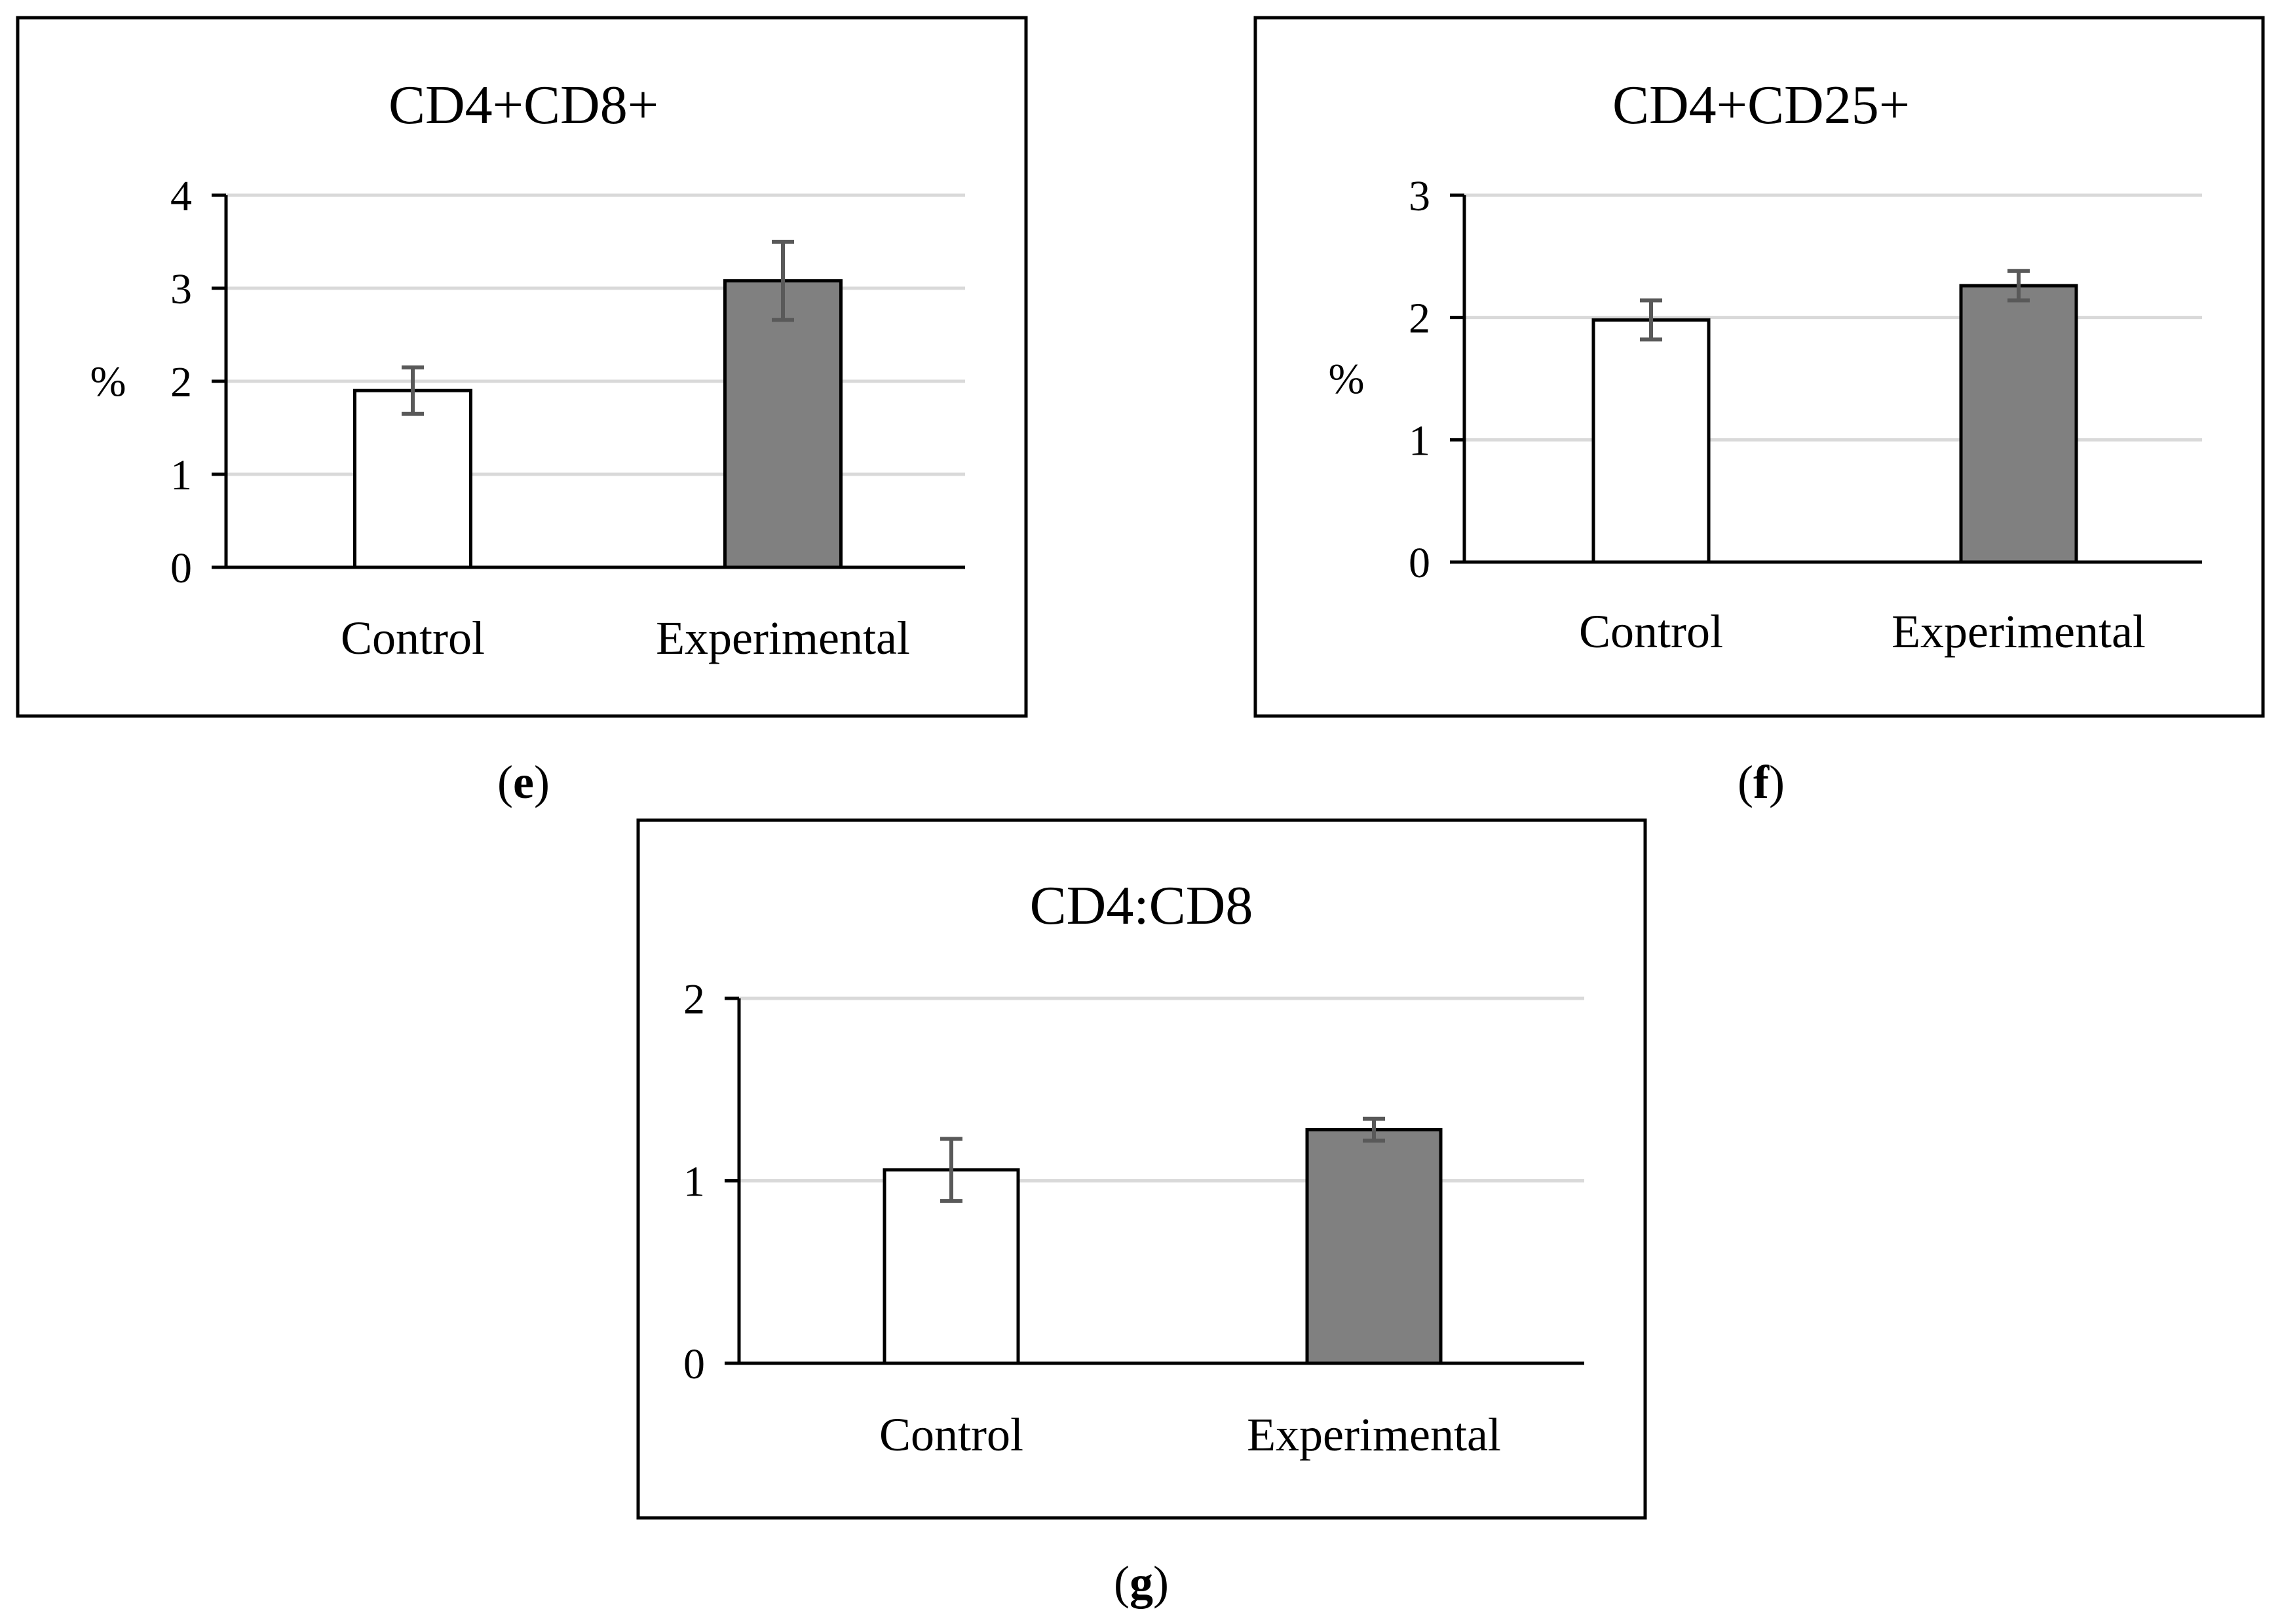 The image size is (2282, 1624). Describe the element at coordinates (1141, 1583) in the screenshot. I see `panel-label: (g)` at that location.